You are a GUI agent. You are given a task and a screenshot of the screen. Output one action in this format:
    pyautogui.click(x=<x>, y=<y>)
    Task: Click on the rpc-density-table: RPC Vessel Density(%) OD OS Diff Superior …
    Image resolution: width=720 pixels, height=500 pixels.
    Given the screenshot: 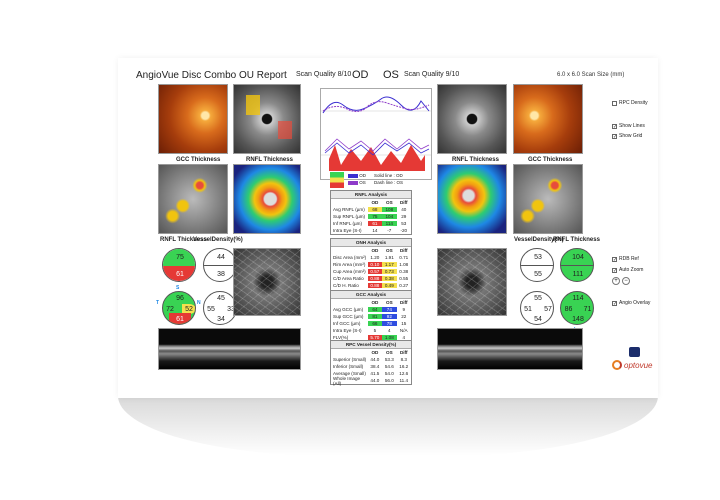 What is the action you would take?
    pyautogui.click(x=371, y=363)
    